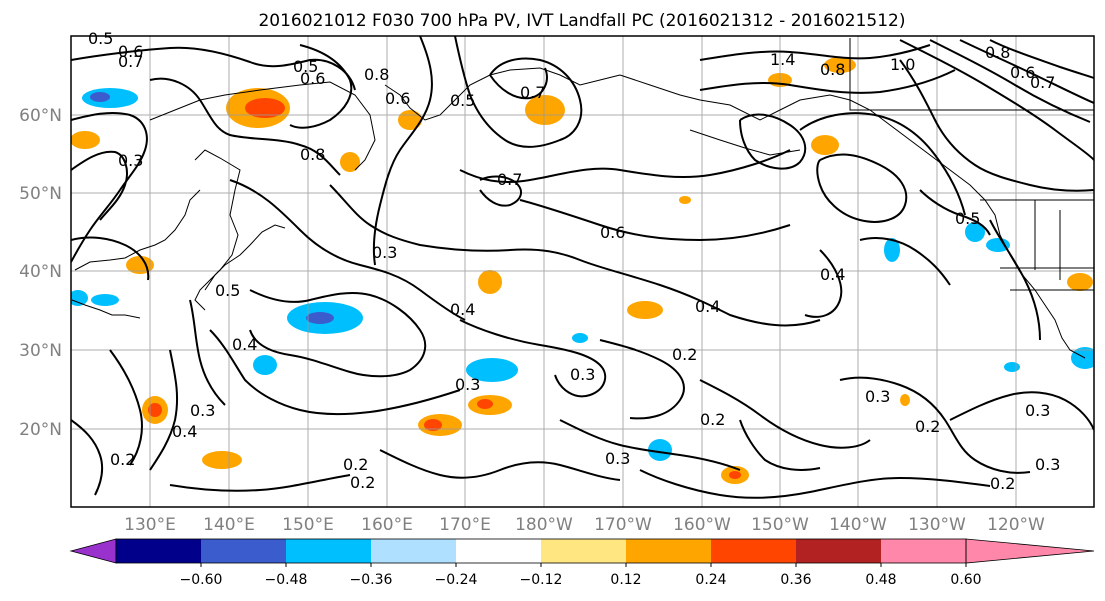  What do you see at coordinates (902, 64) in the screenshot?
I see `contour-label: 1.0` at bounding box center [902, 64].